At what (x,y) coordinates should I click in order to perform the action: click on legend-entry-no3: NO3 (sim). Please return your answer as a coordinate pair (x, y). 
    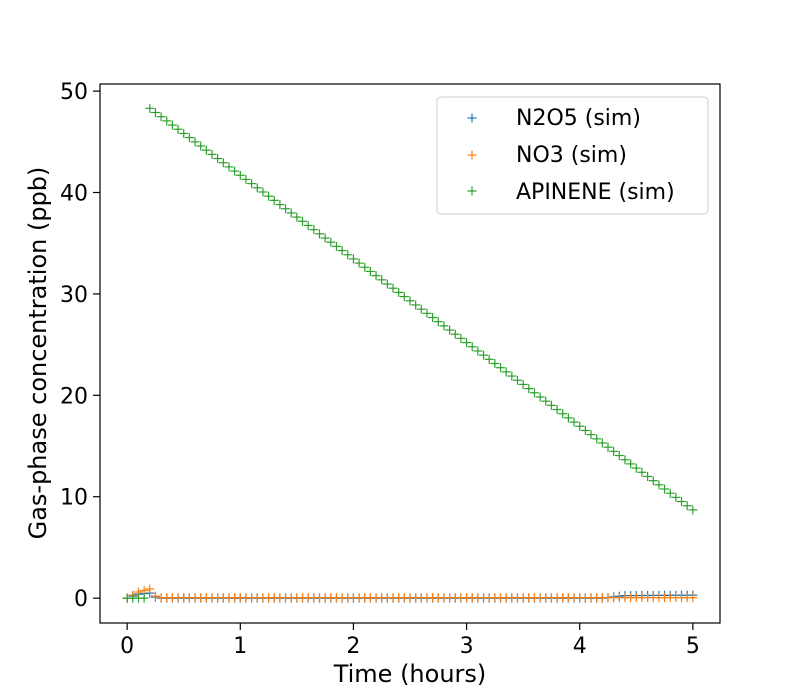
    Looking at the image, I should click on (571, 155).